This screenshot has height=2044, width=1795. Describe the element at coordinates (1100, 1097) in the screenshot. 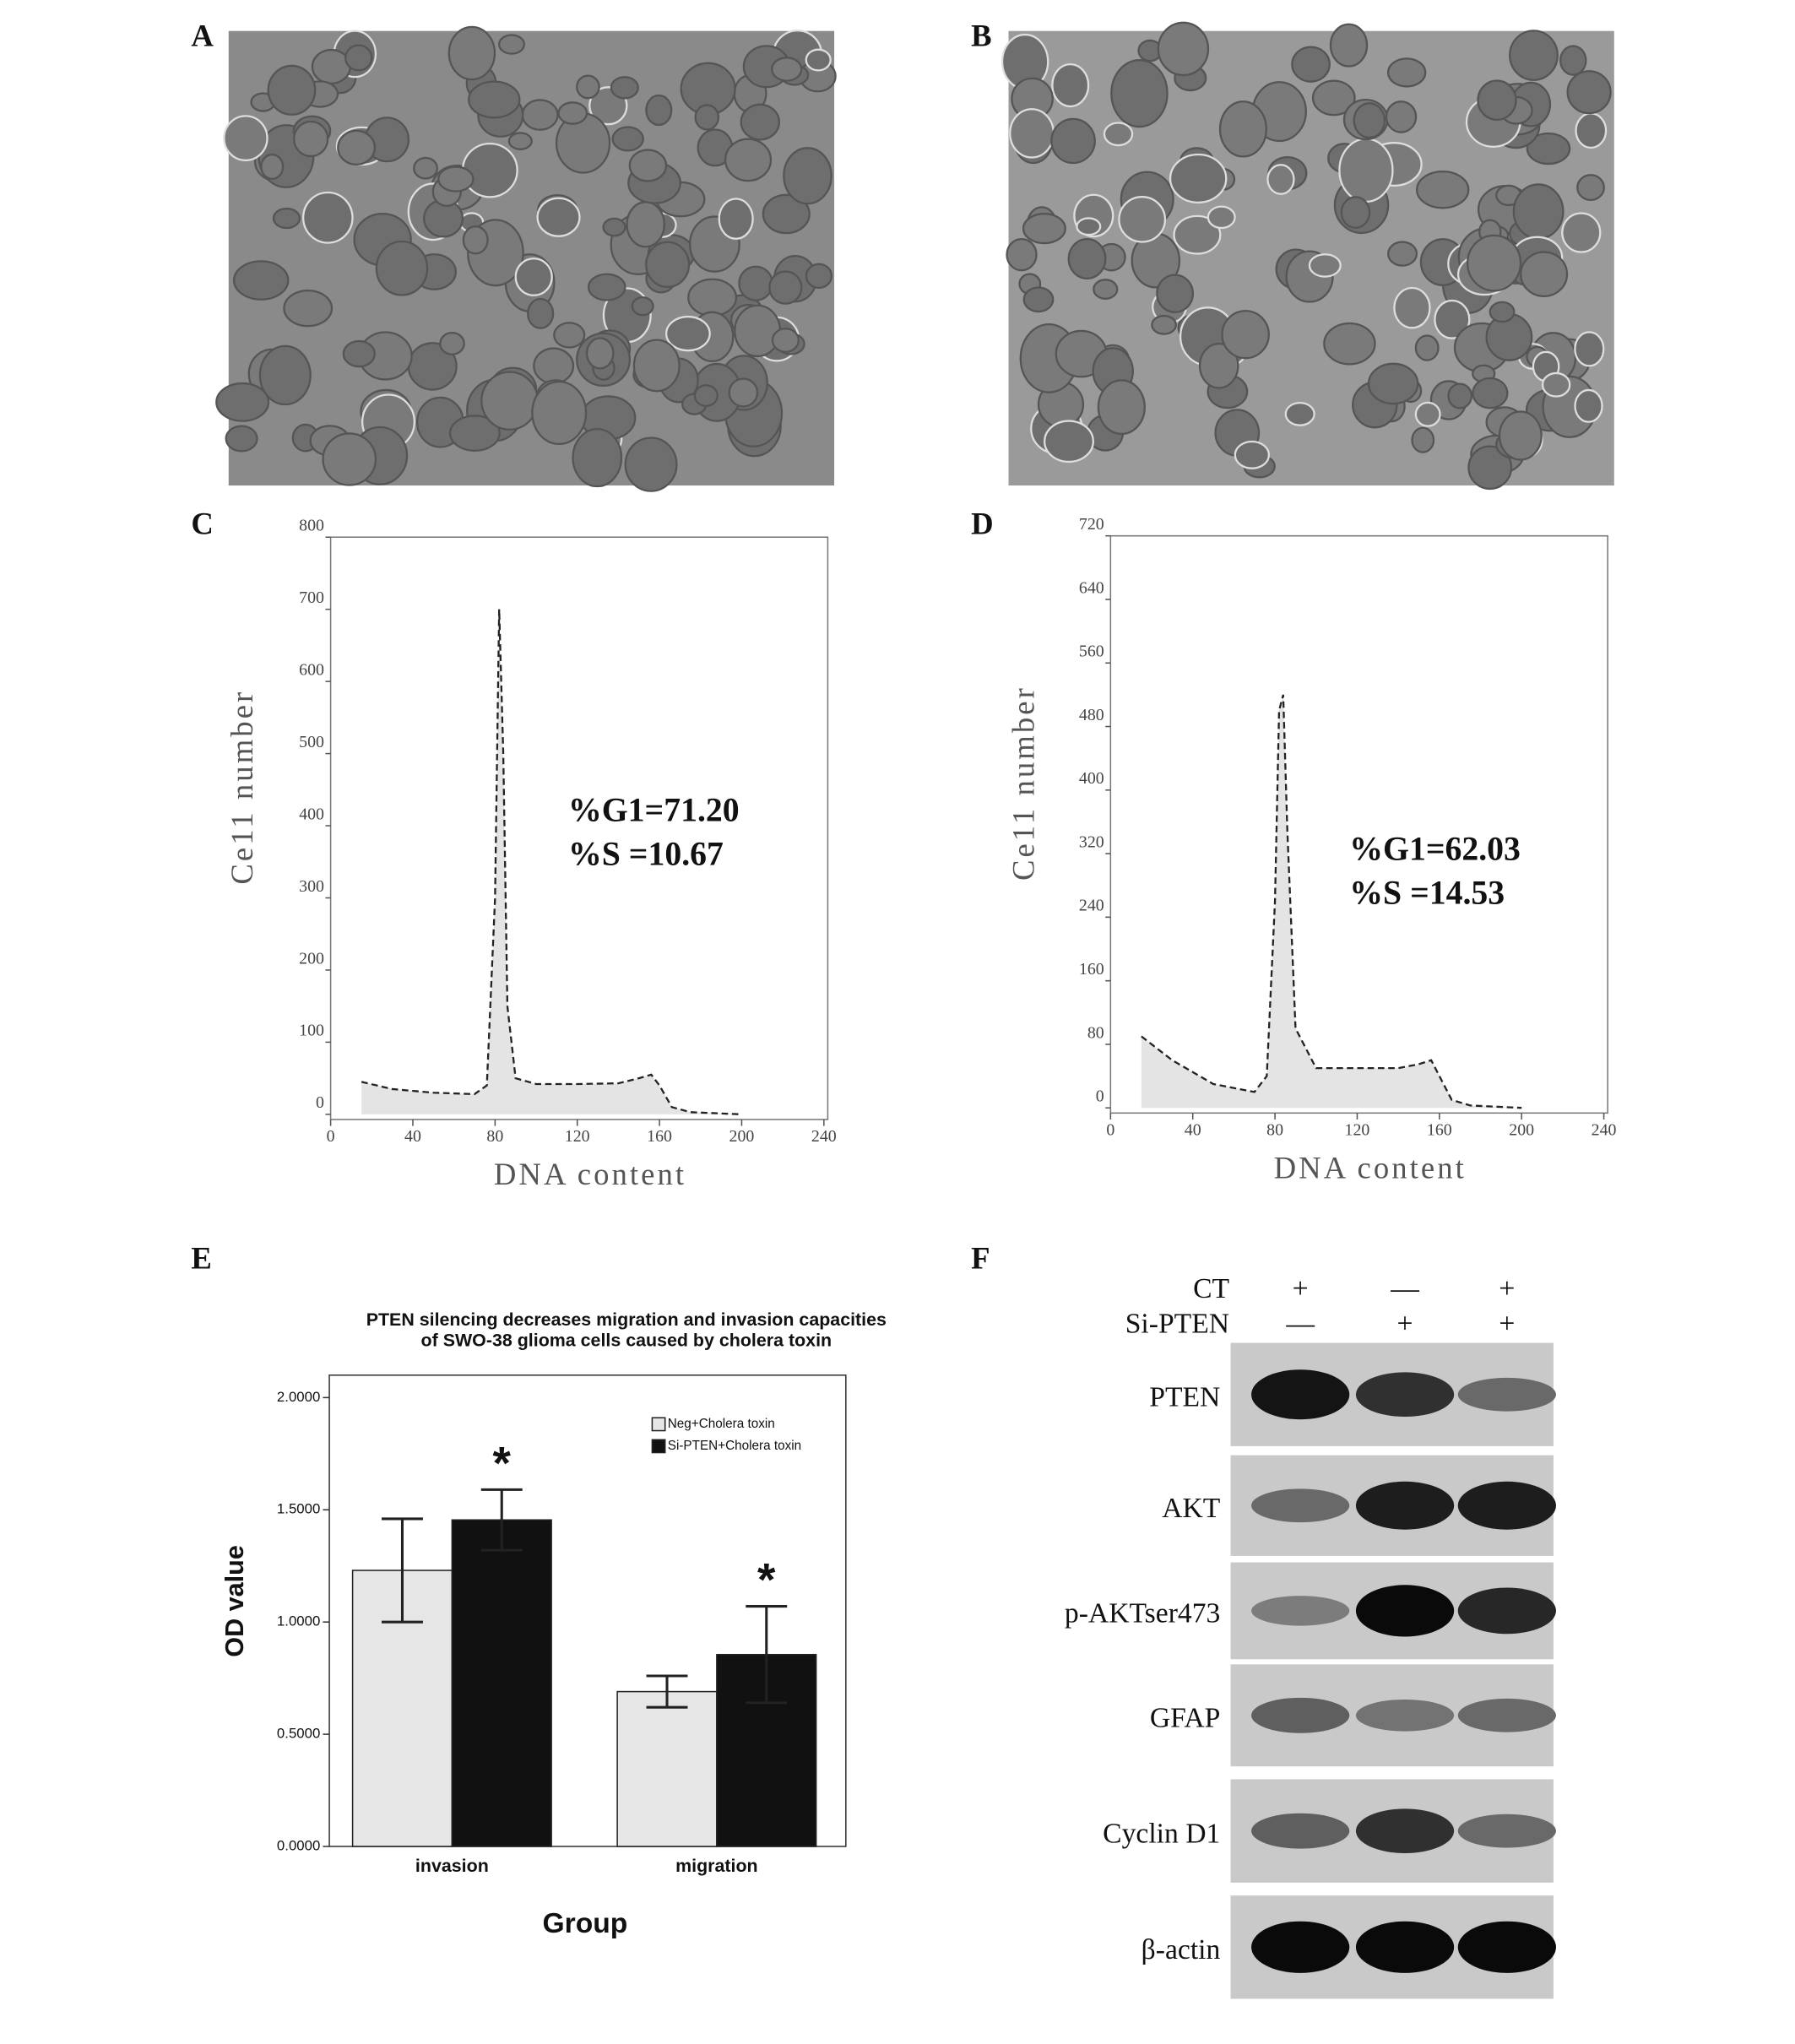

I see `y-tick-label: 0` at that location.